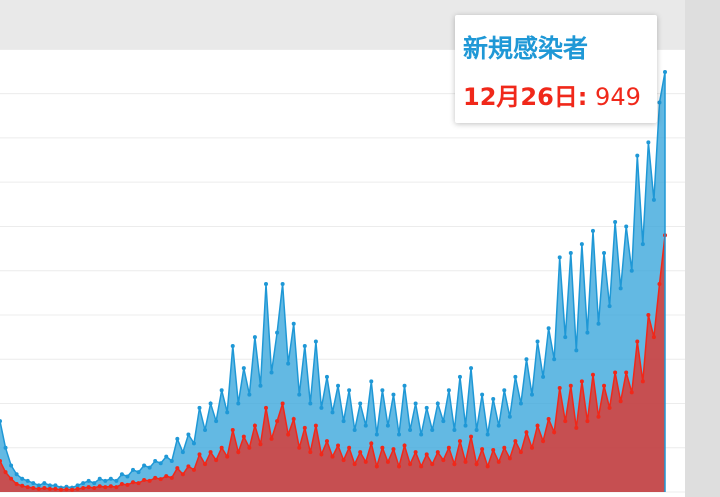 Image resolution: width=720 pixels, height=497 pixels. What do you see at coordinates (556, 69) in the screenshot?
I see `tooltip: 新規感染者 12月26日: 949` at bounding box center [556, 69].